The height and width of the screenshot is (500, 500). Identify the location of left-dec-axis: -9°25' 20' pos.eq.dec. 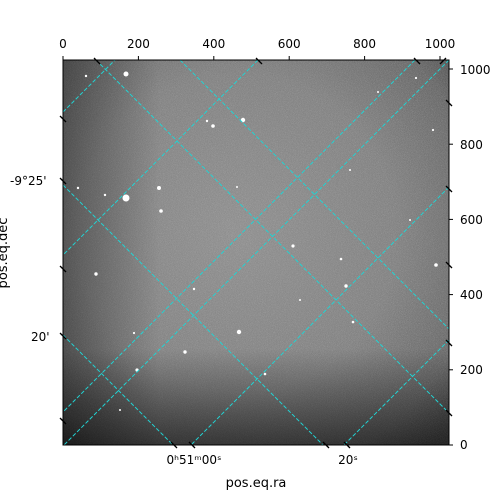
(25, 259).